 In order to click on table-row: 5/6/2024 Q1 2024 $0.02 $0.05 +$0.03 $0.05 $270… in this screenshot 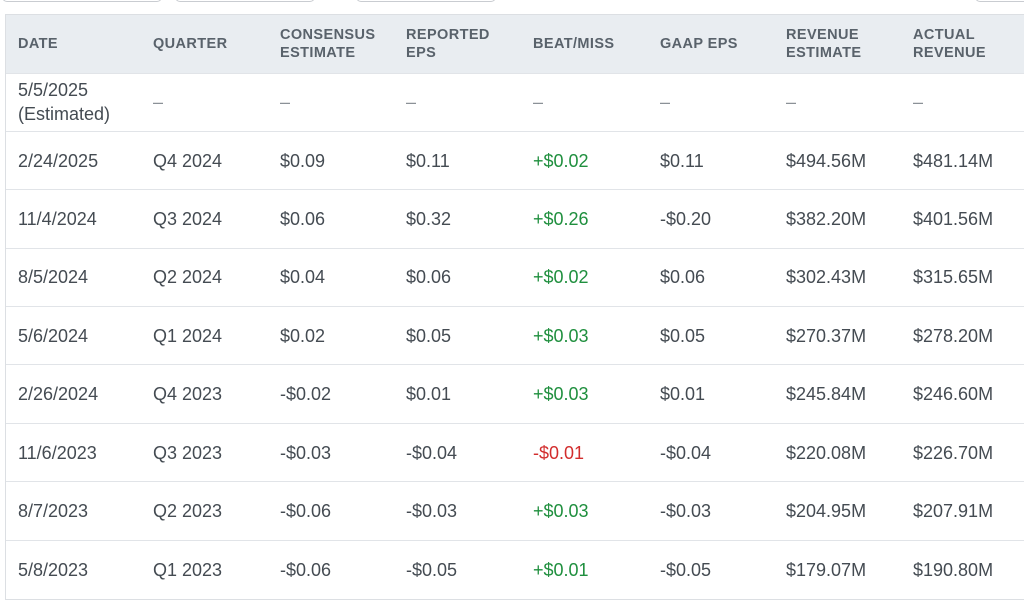, I will do `click(515, 335)`.